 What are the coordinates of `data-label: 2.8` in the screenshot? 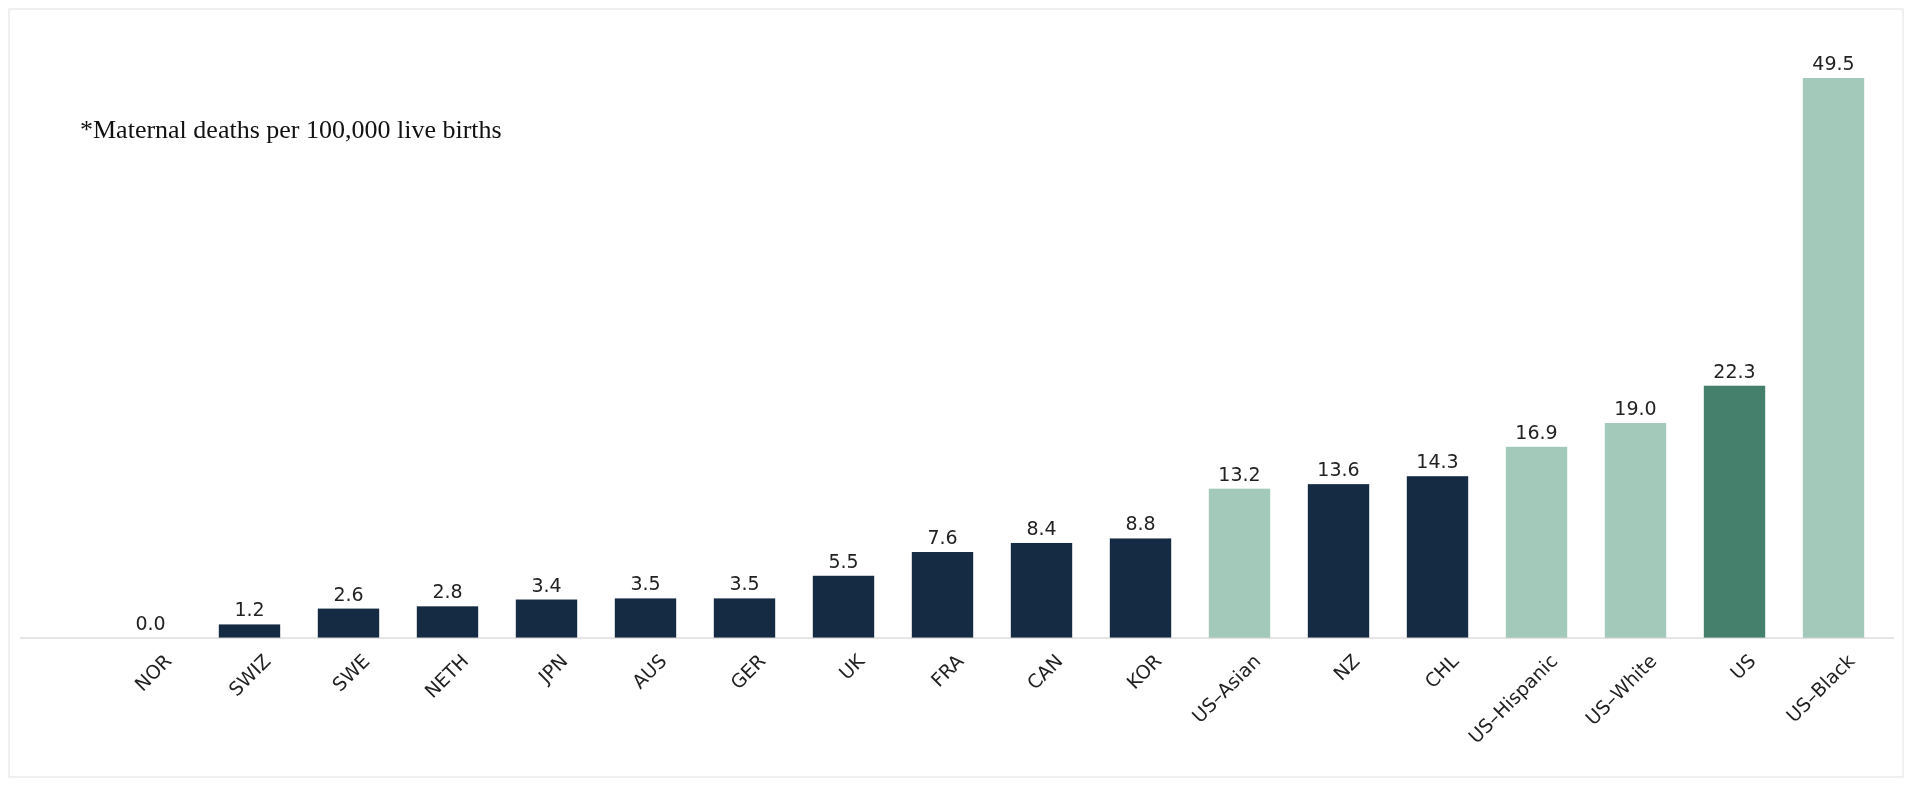 It's located at (447, 591).